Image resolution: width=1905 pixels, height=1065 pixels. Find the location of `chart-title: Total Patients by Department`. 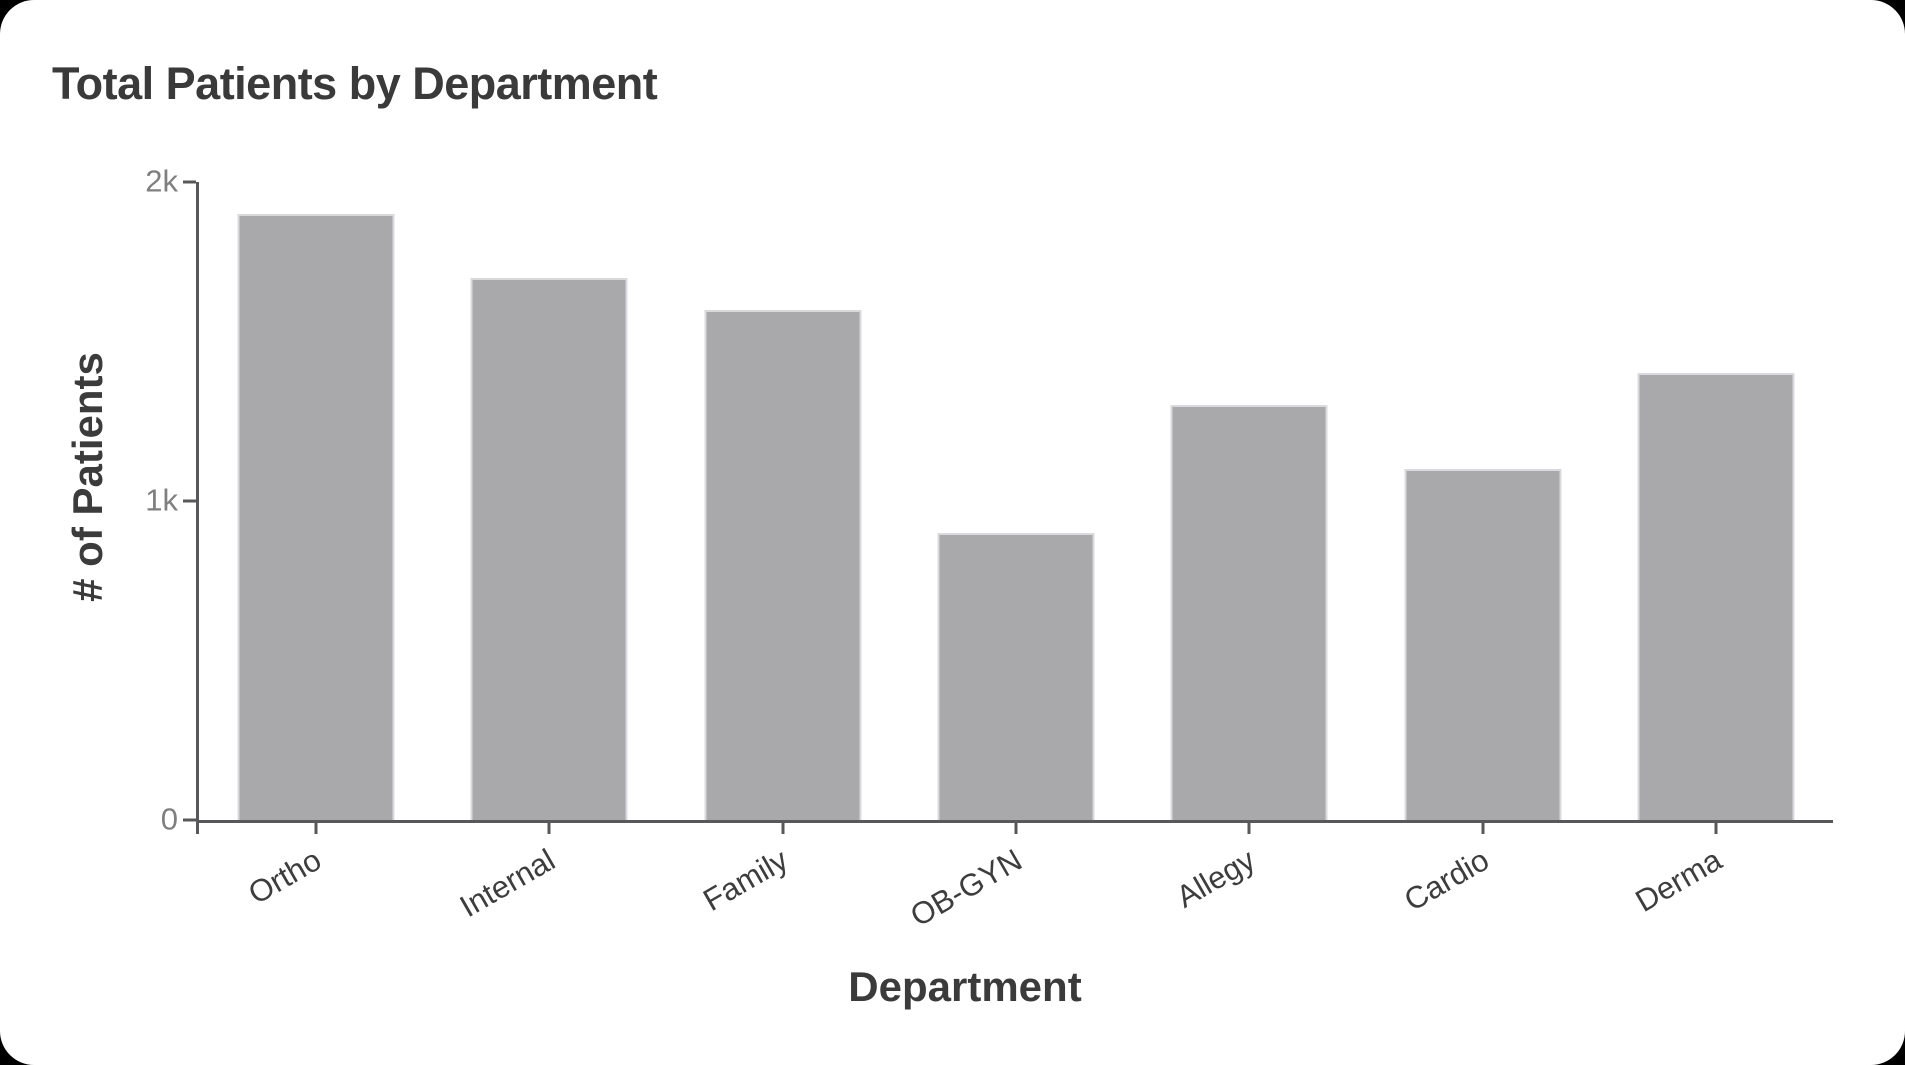

chart-title: Total Patients by Department is located at coordinates (355, 83).